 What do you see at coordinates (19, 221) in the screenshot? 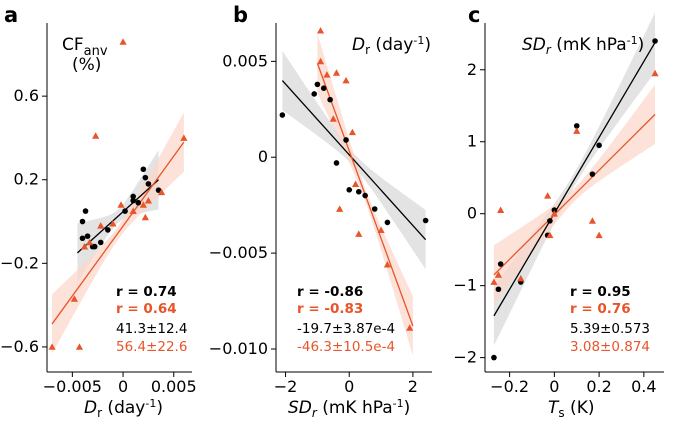
I see `panel-a-ytick-labels: −0.6 −0.2 0.2 0.6` at bounding box center [19, 221].